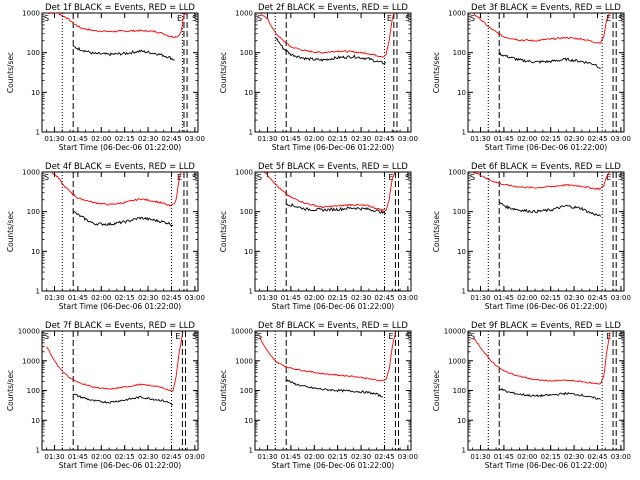  I want to click on chart-6-ytick-label: 1, so click(464, 292).